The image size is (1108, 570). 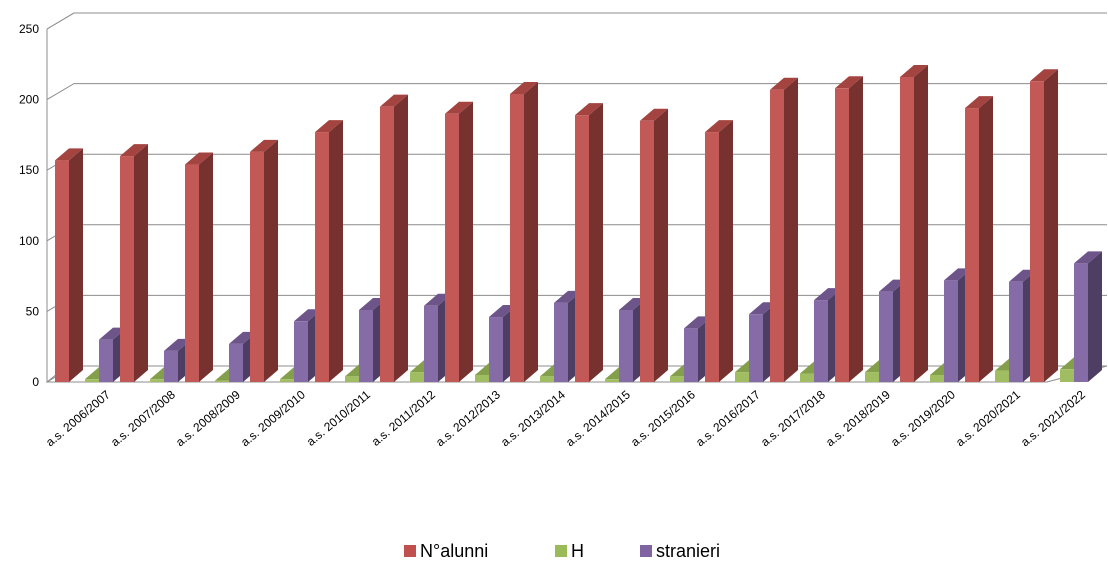 I want to click on legend-item-stranieri: stranieri, so click(x=680, y=551).